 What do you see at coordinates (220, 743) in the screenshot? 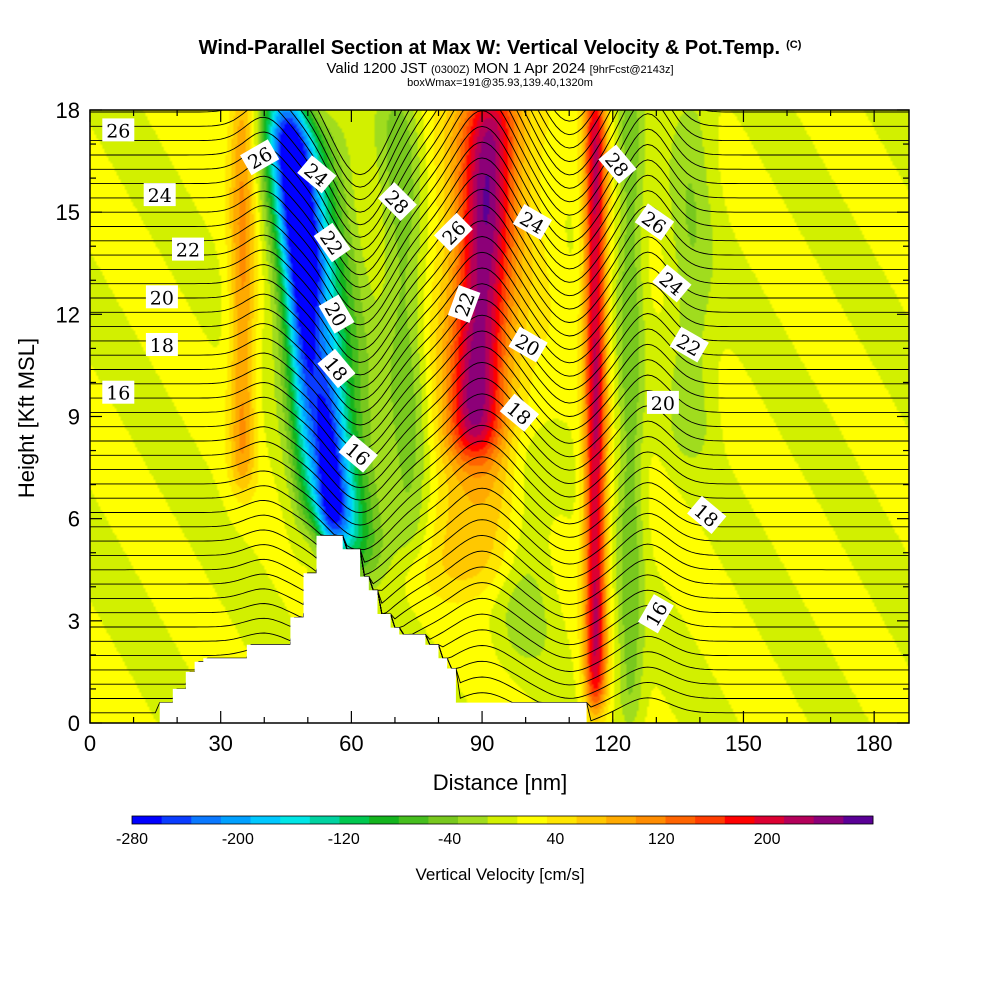
I see `x-tick-label: 30` at bounding box center [220, 743].